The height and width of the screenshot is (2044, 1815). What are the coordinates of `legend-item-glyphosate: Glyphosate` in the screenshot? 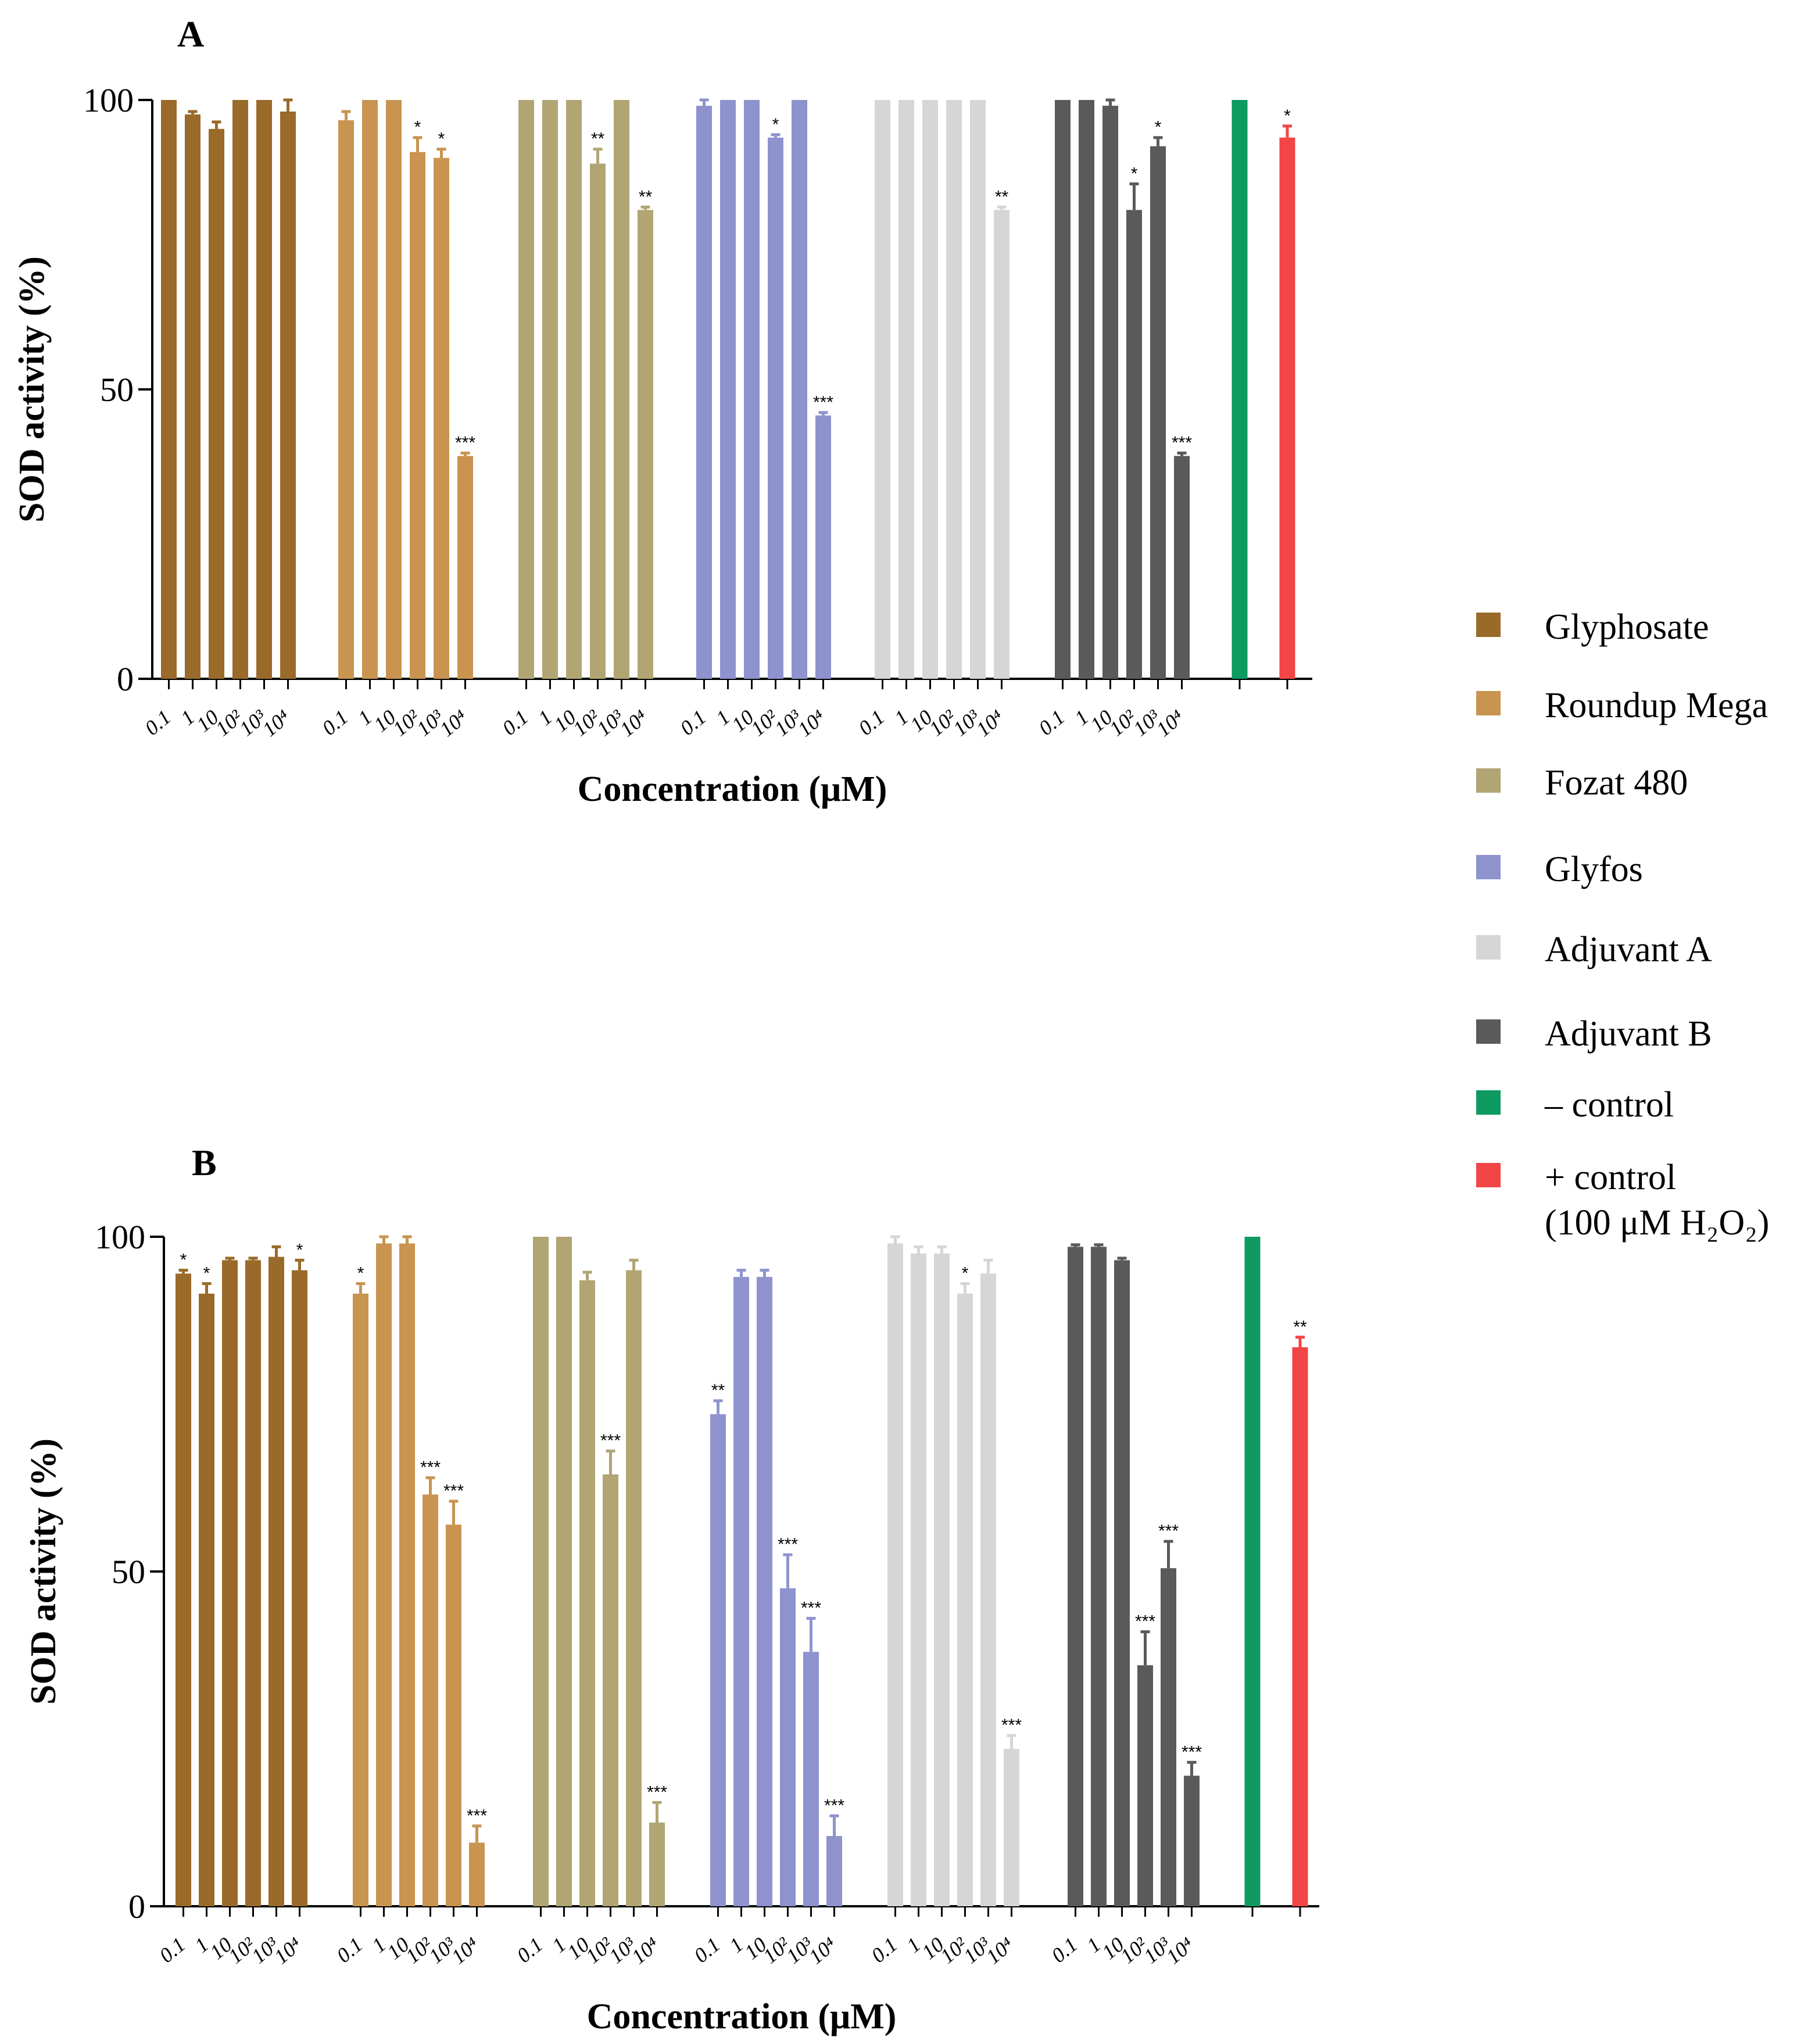 It's located at (1593, 627).